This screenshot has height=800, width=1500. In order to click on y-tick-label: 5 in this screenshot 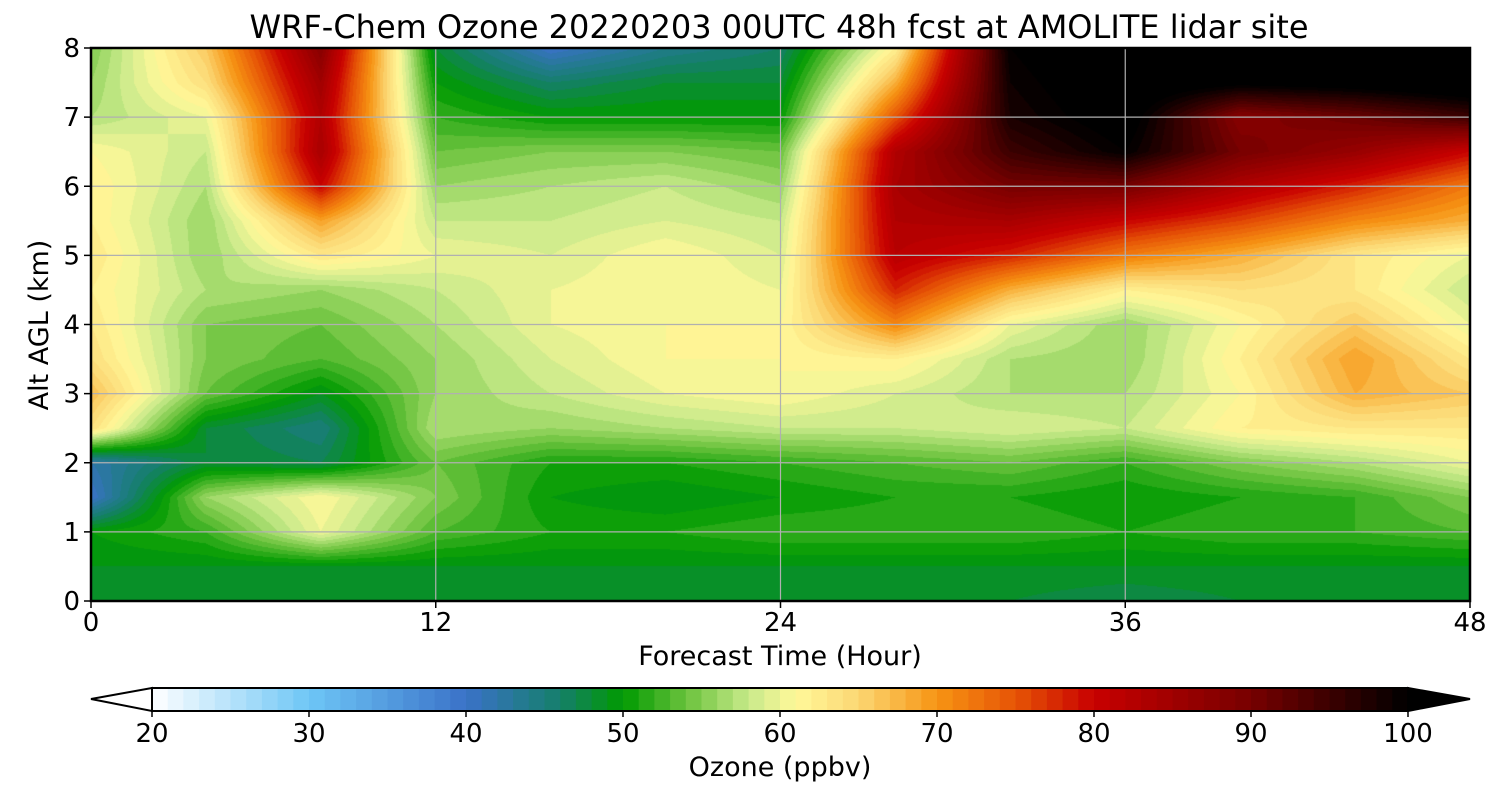, I will do `click(71, 256)`.